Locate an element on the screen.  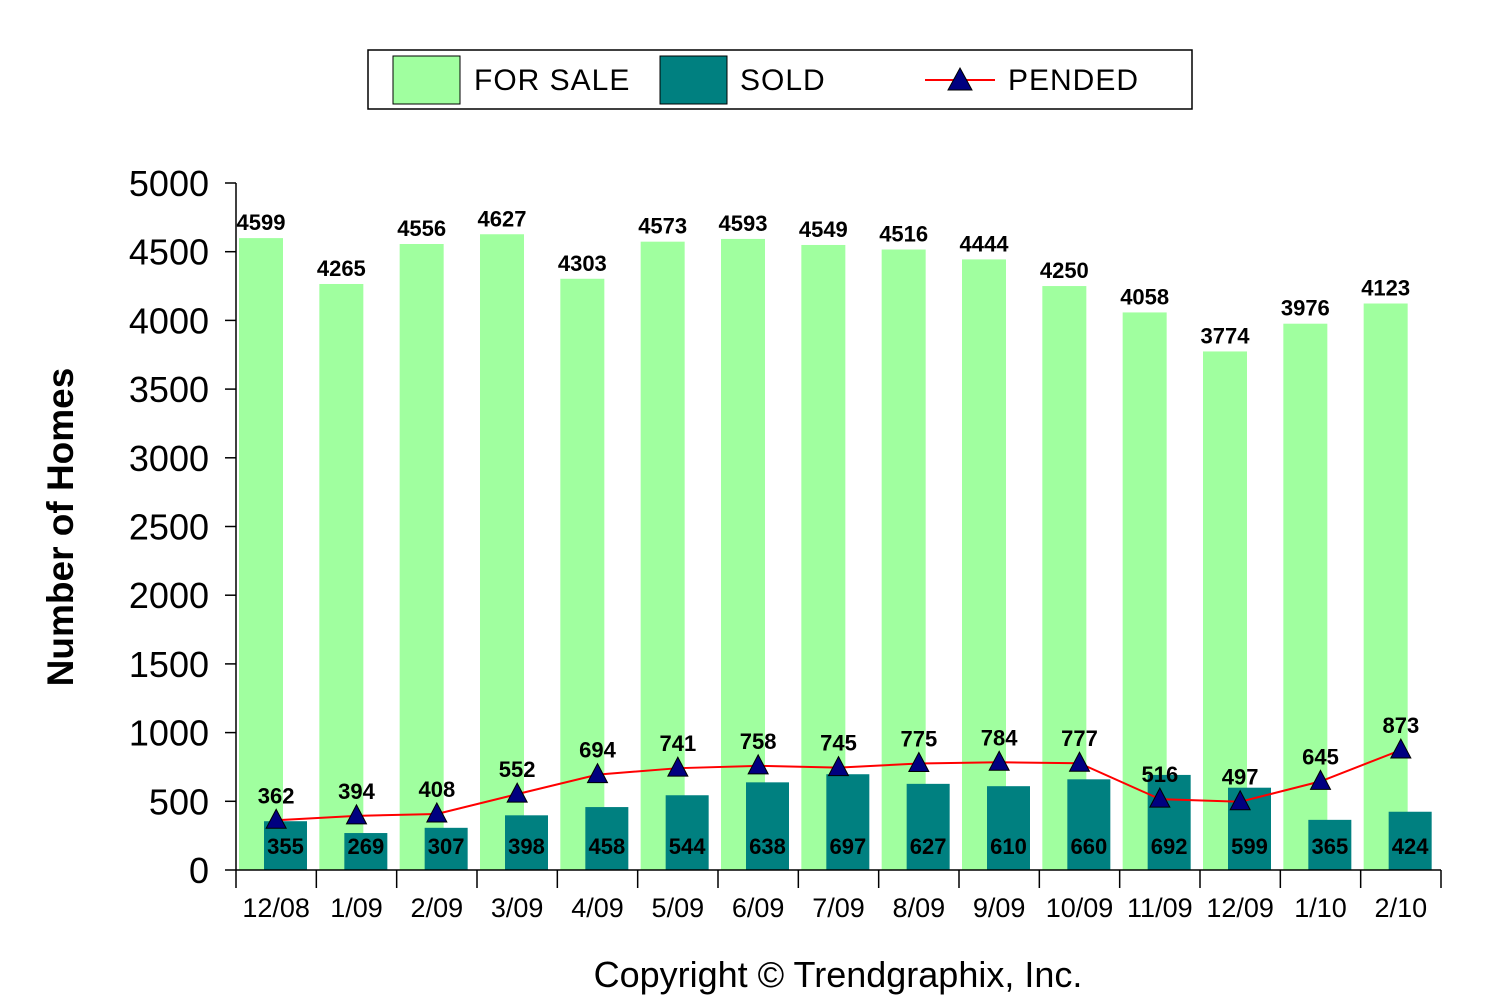
sold-value-label: 307 is located at coordinates (446, 846).